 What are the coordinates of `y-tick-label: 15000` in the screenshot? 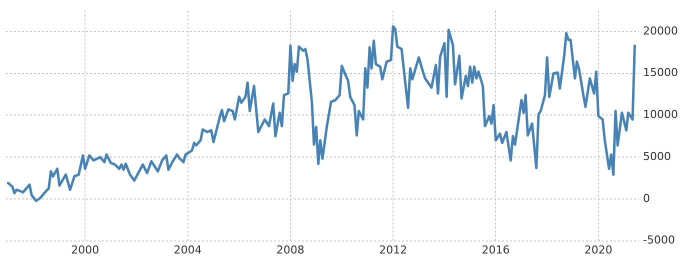 It's located at (660, 73).